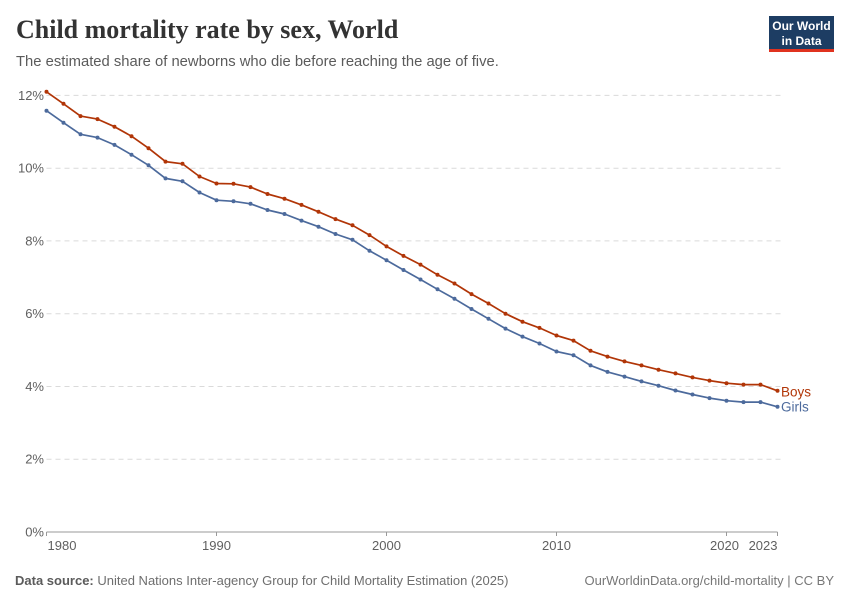 This screenshot has height=600, width=850. What do you see at coordinates (34, 459) in the screenshot?
I see `svg-text: 2%` at bounding box center [34, 459].